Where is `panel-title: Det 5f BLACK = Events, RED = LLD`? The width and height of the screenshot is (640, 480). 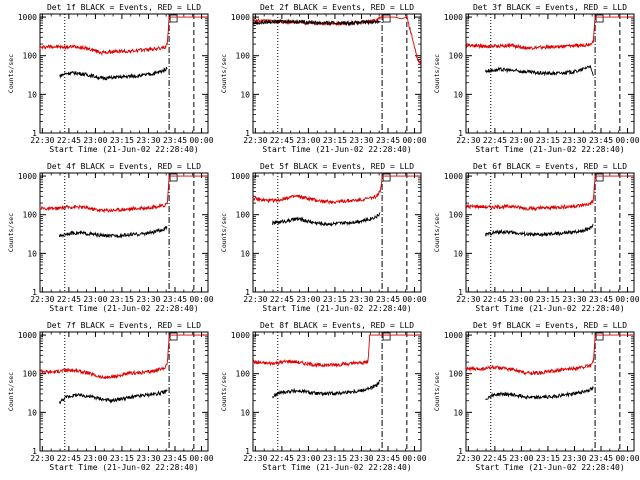 panel-title: Det 5f BLACK = Events, RED = LLD is located at coordinates (337, 166).